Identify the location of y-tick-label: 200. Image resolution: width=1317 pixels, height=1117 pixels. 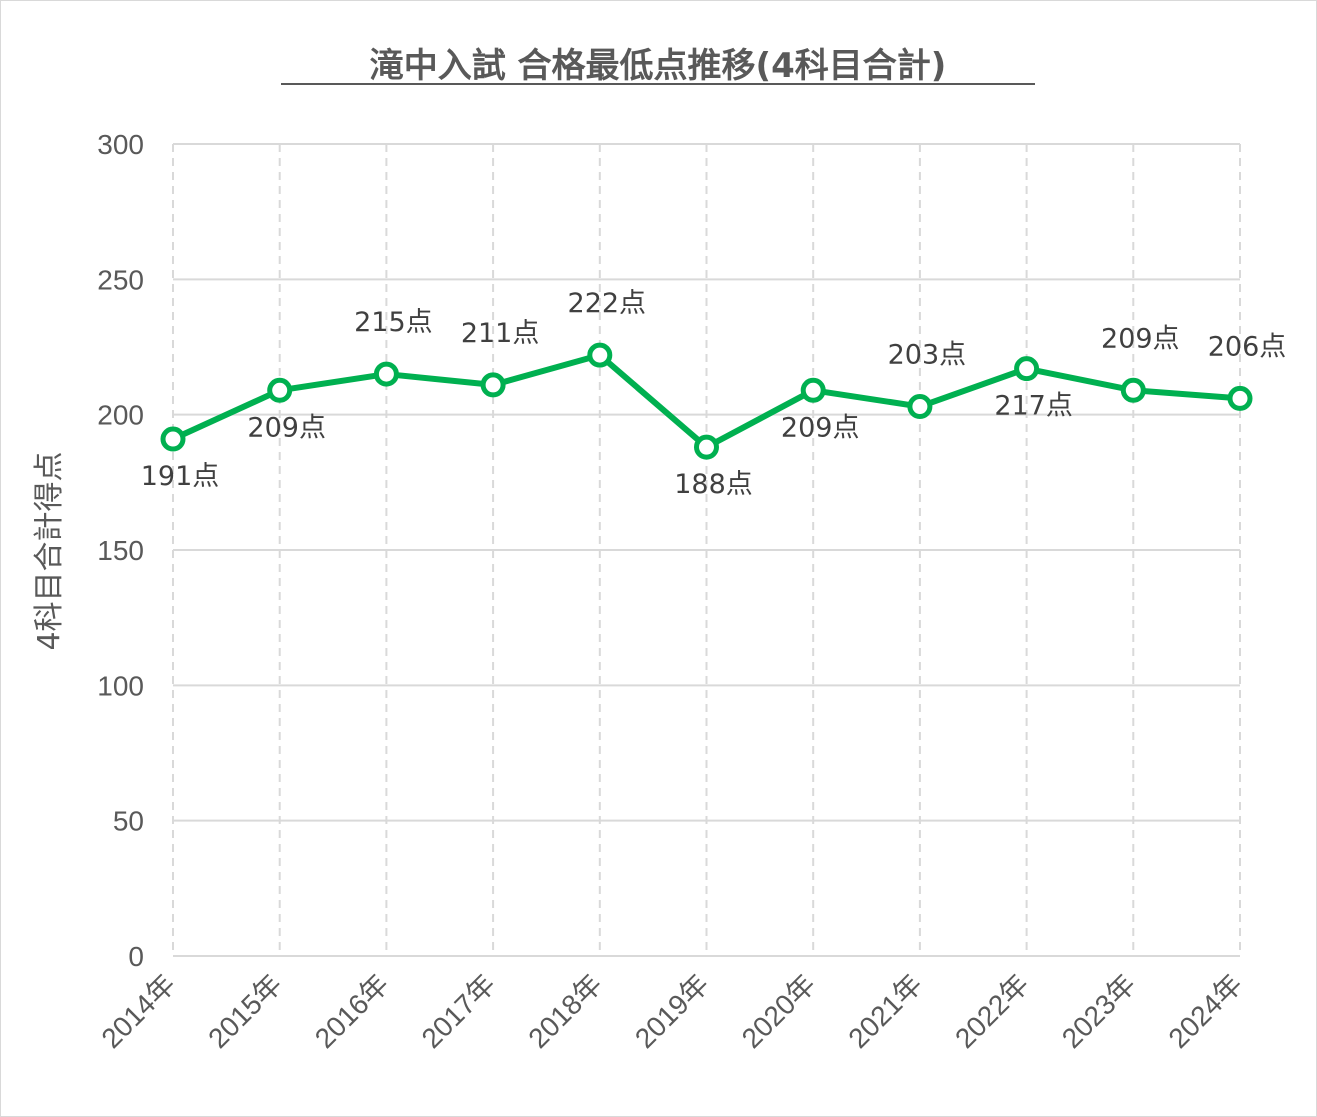
(120, 415).